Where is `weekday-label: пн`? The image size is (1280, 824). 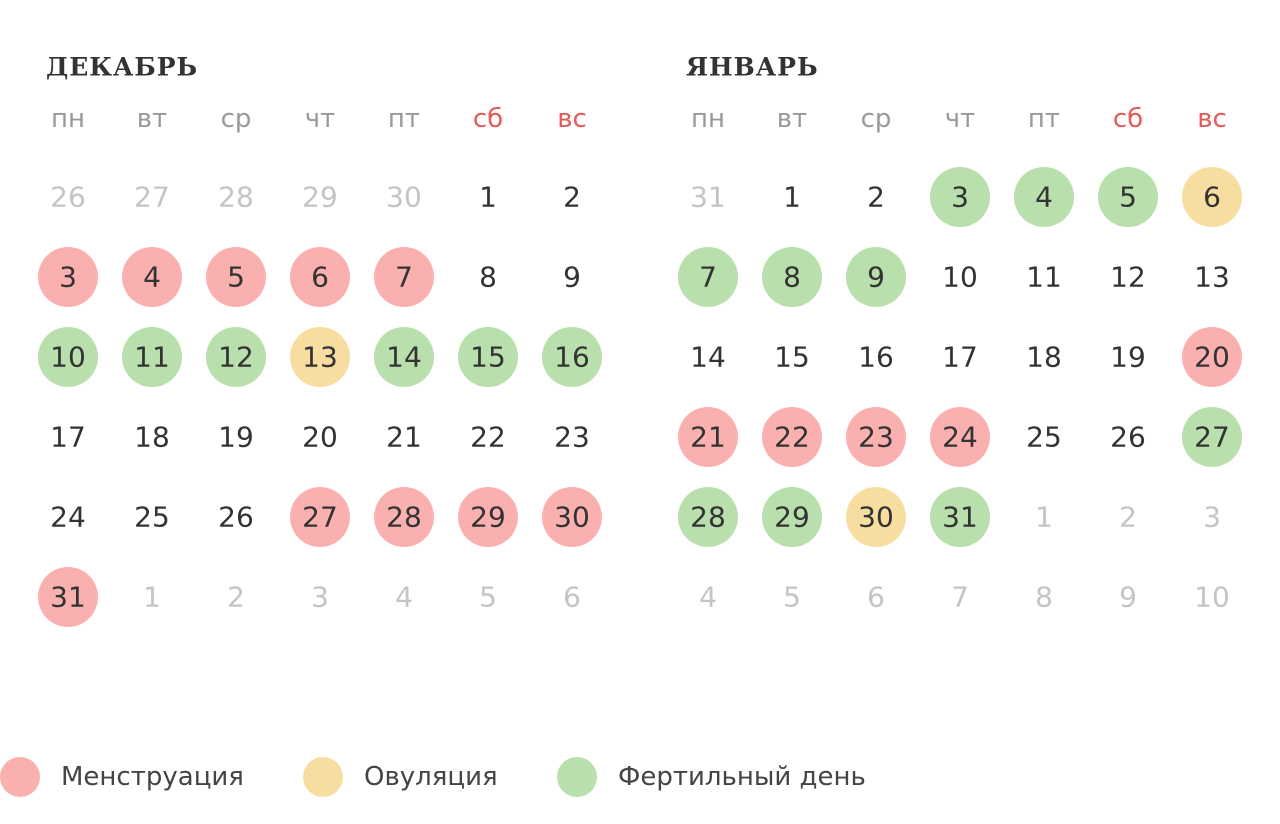 weekday-label: пн is located at coordinates (68, 119).